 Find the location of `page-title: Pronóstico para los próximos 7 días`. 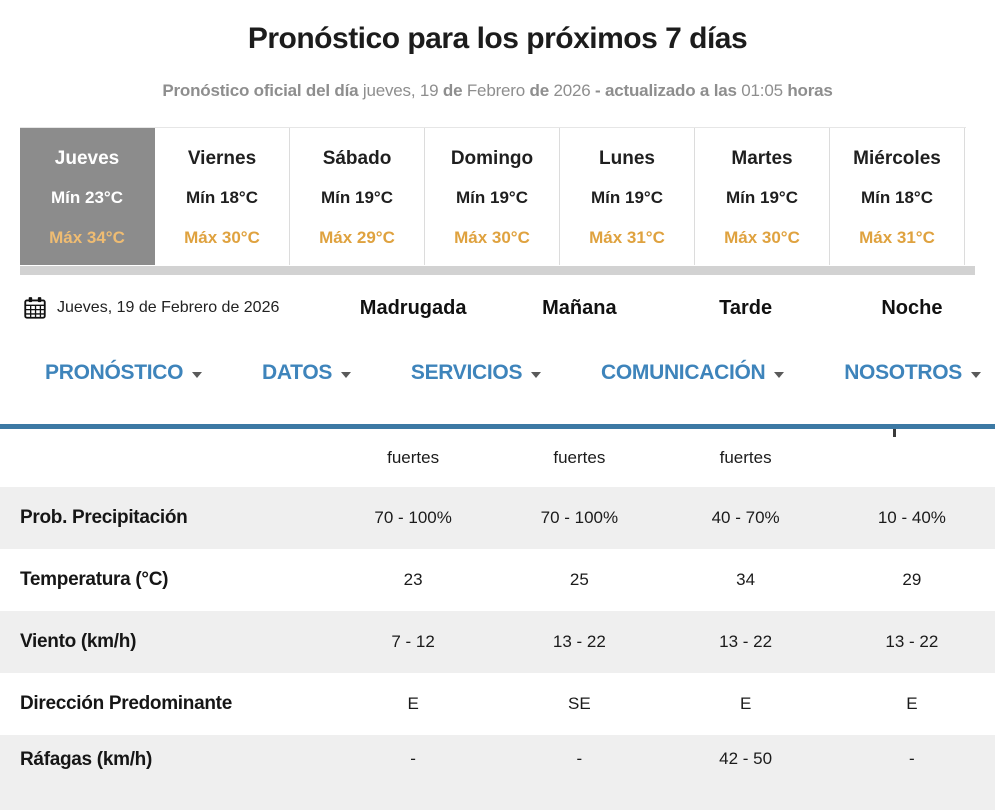

page-title: Pronóstico para los próximos 7 días is located at coordinates (497, 38).